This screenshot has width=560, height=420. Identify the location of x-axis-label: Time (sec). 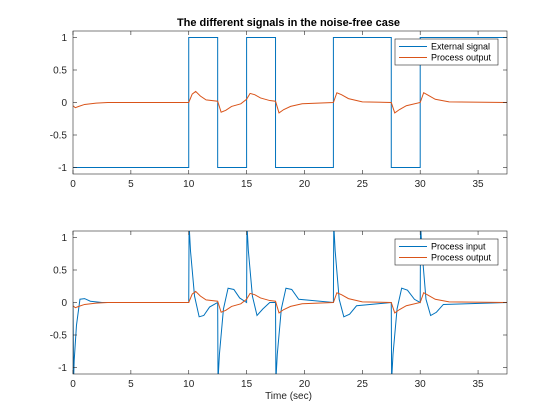
(288, 396).